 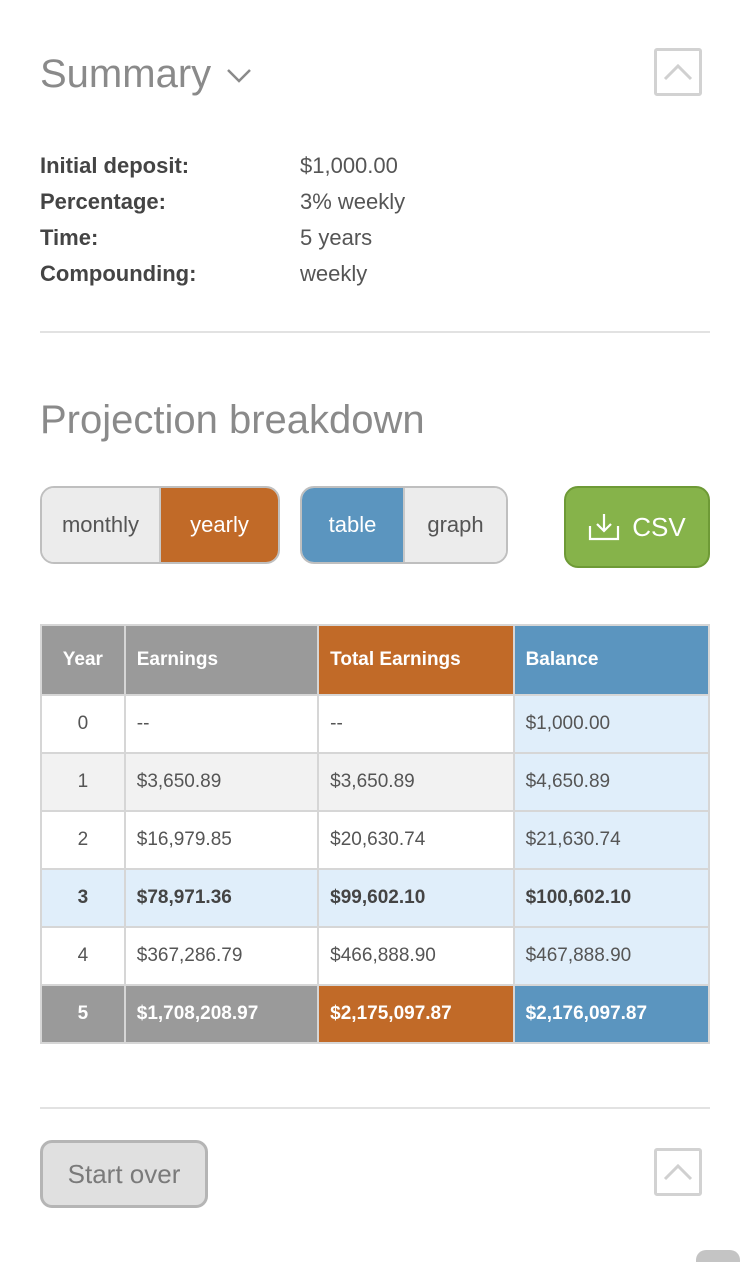 I want to click on table-row: 1 $3,650.89 $3,650.89 $4,650.89, so click(x=375, y=782).